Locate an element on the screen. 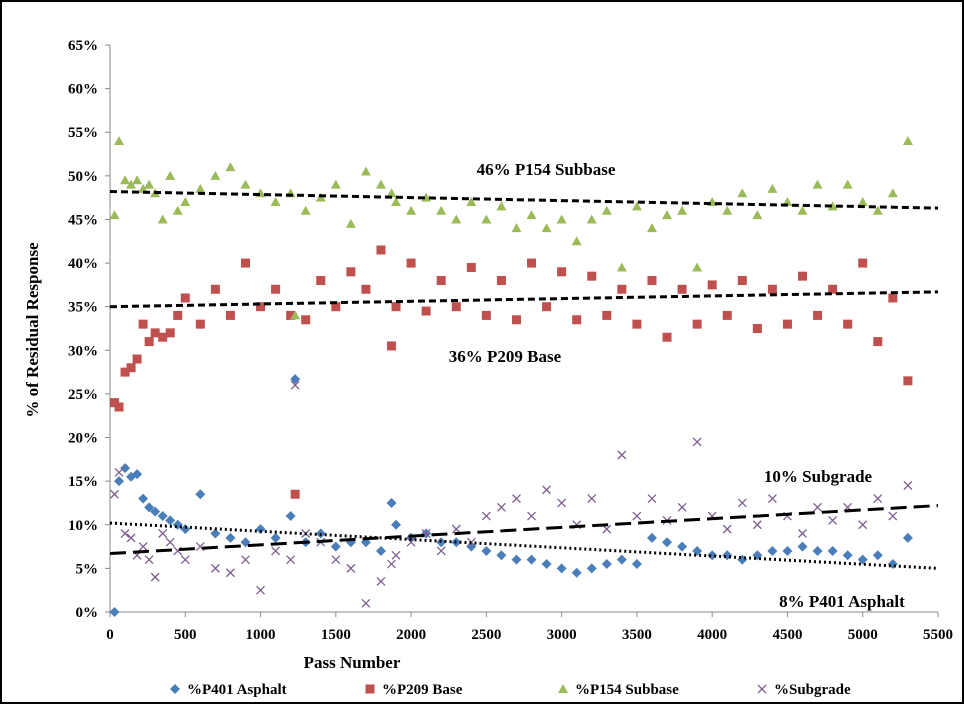  x-axis-label: Pass Number is located at coordinates (352, 662).